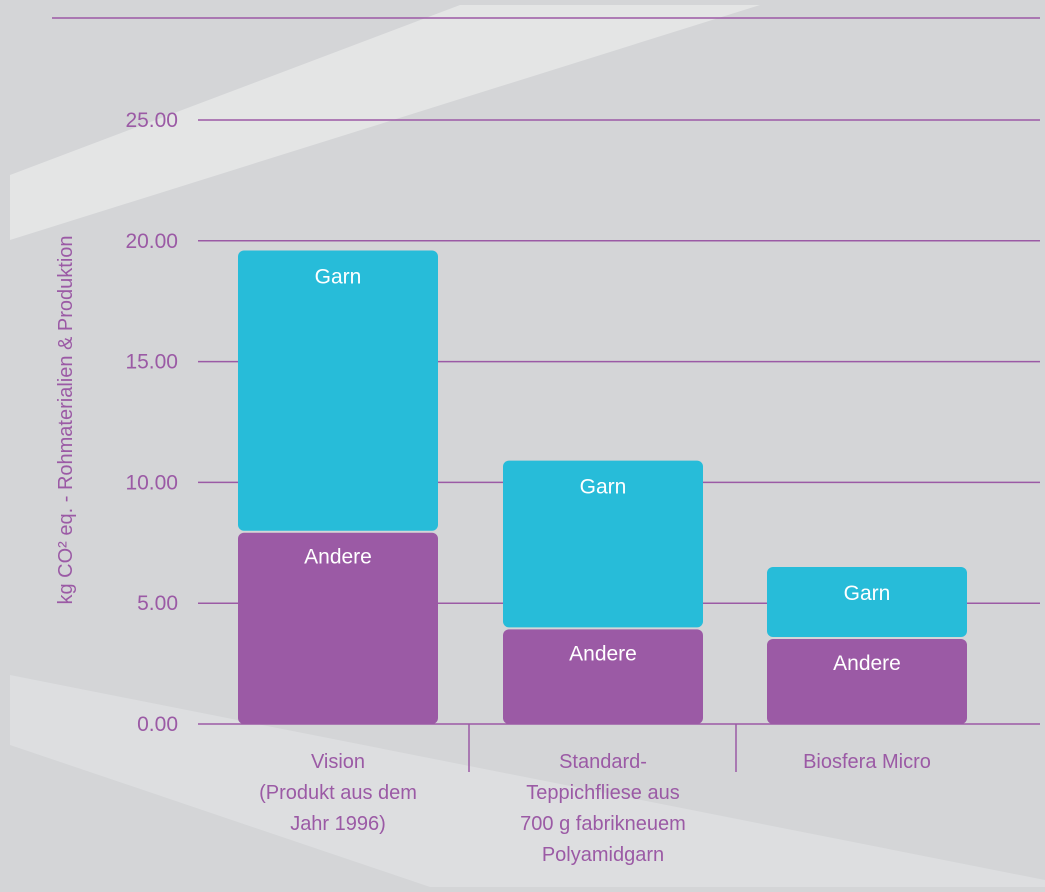  I want to click on x-category-label: Jahr 1996), so click(338, 824).